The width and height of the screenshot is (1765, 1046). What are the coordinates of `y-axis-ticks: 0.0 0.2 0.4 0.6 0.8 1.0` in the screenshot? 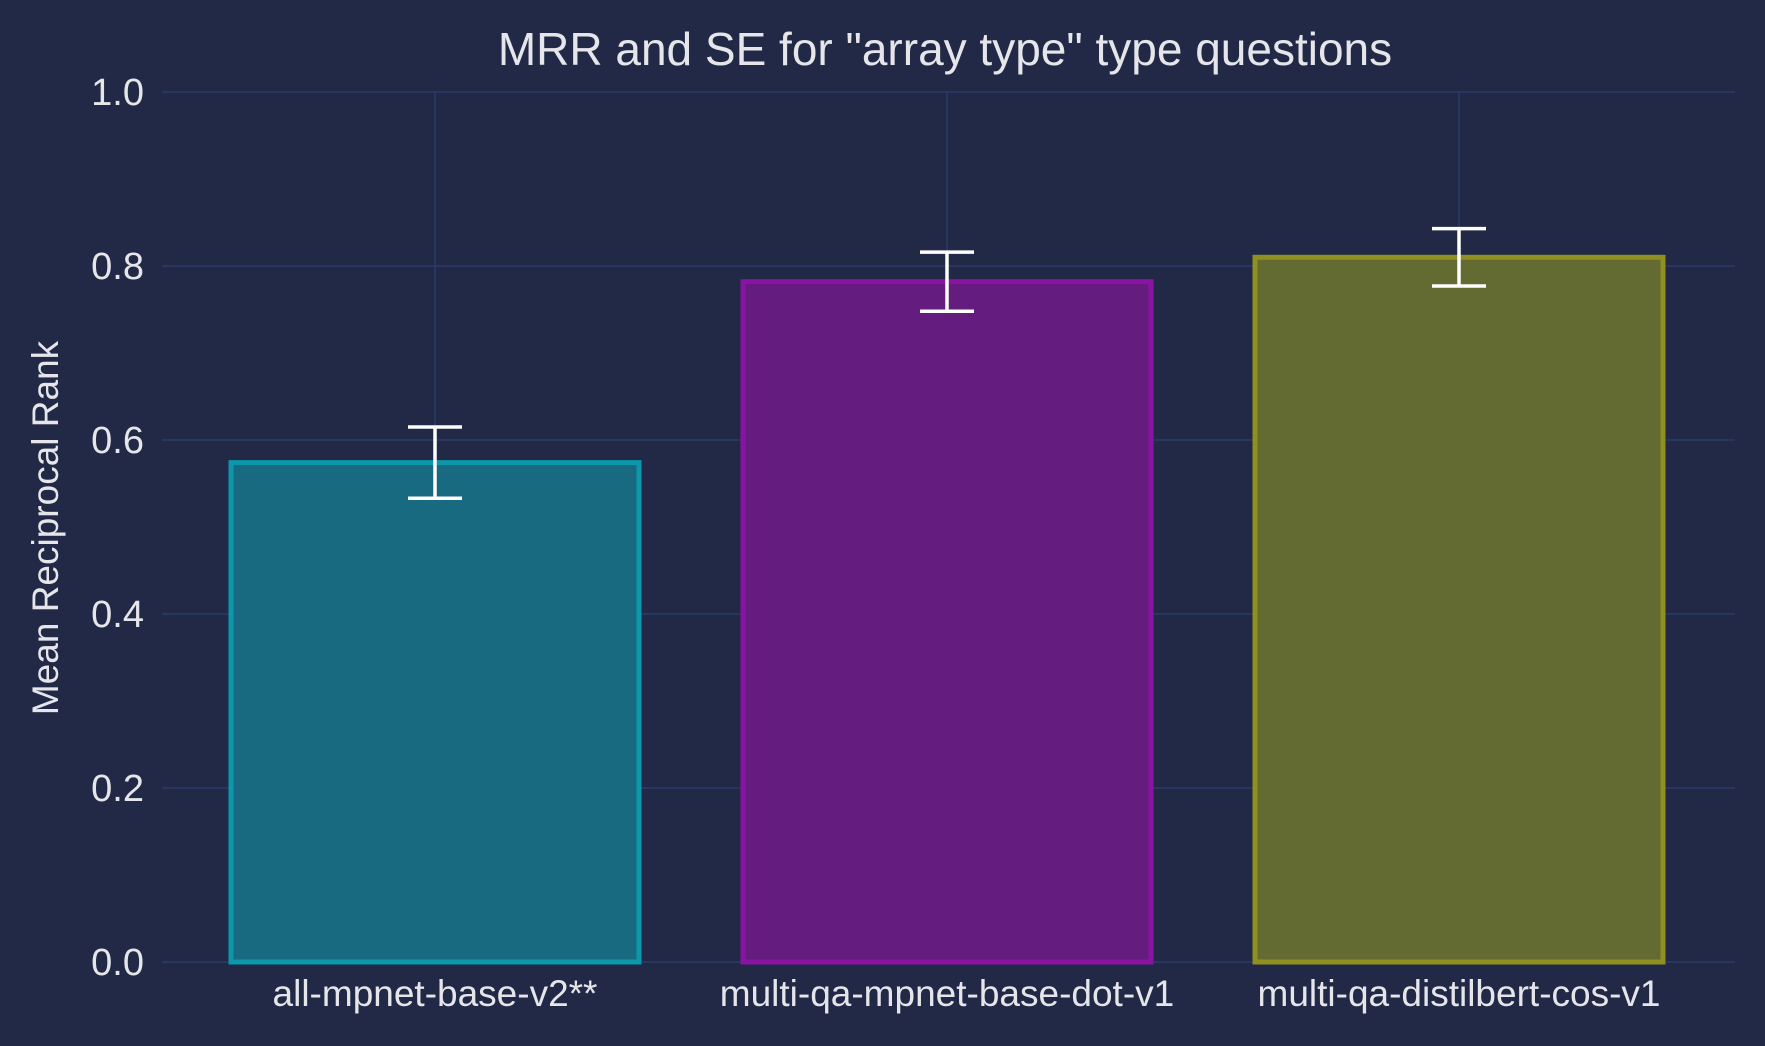 It's located at (117, 528).